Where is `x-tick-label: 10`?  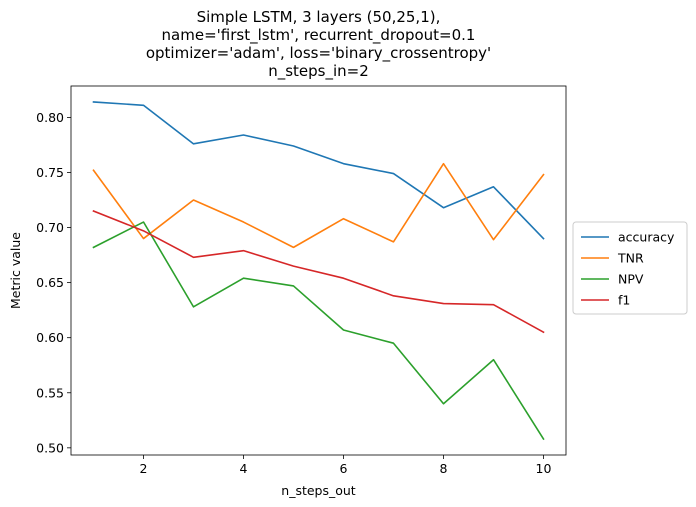 x-tick-label: 10 is located at coordinates (544, 468).